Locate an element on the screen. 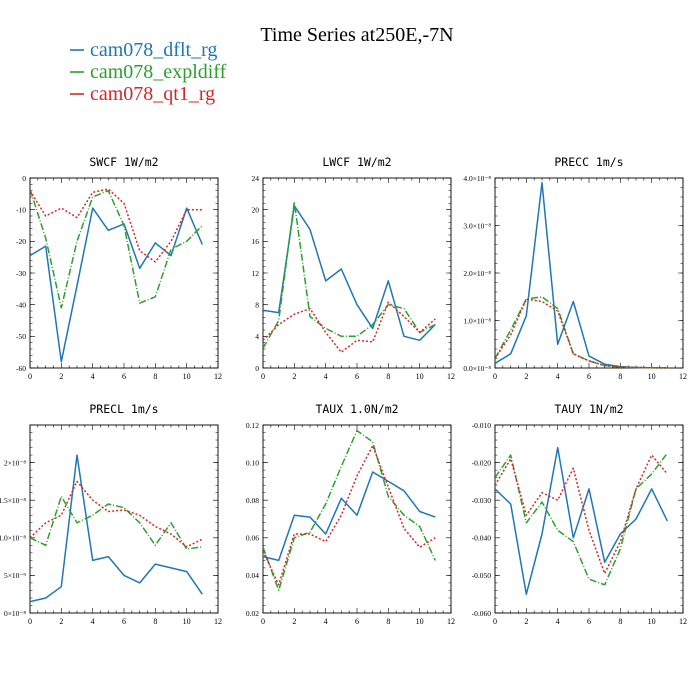 This screenshot has width=700, height=700. y-tick-label: -0.020 is located at coordinates (482, 462).